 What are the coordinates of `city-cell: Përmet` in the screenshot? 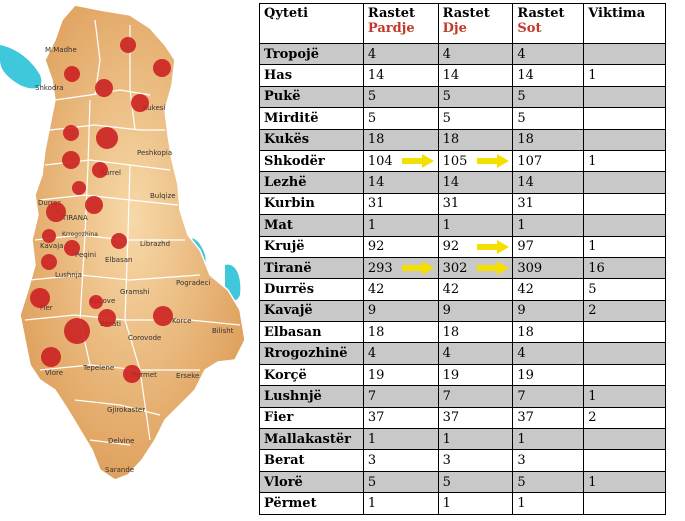 It's located at (311, 503).